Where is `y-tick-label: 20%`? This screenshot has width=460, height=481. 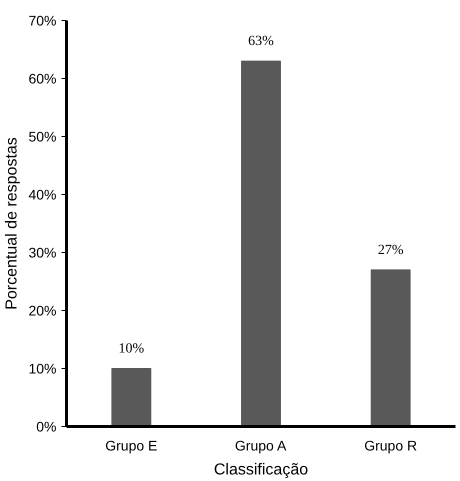
y-tick-label: 20% is located at coordinates (42, 310).